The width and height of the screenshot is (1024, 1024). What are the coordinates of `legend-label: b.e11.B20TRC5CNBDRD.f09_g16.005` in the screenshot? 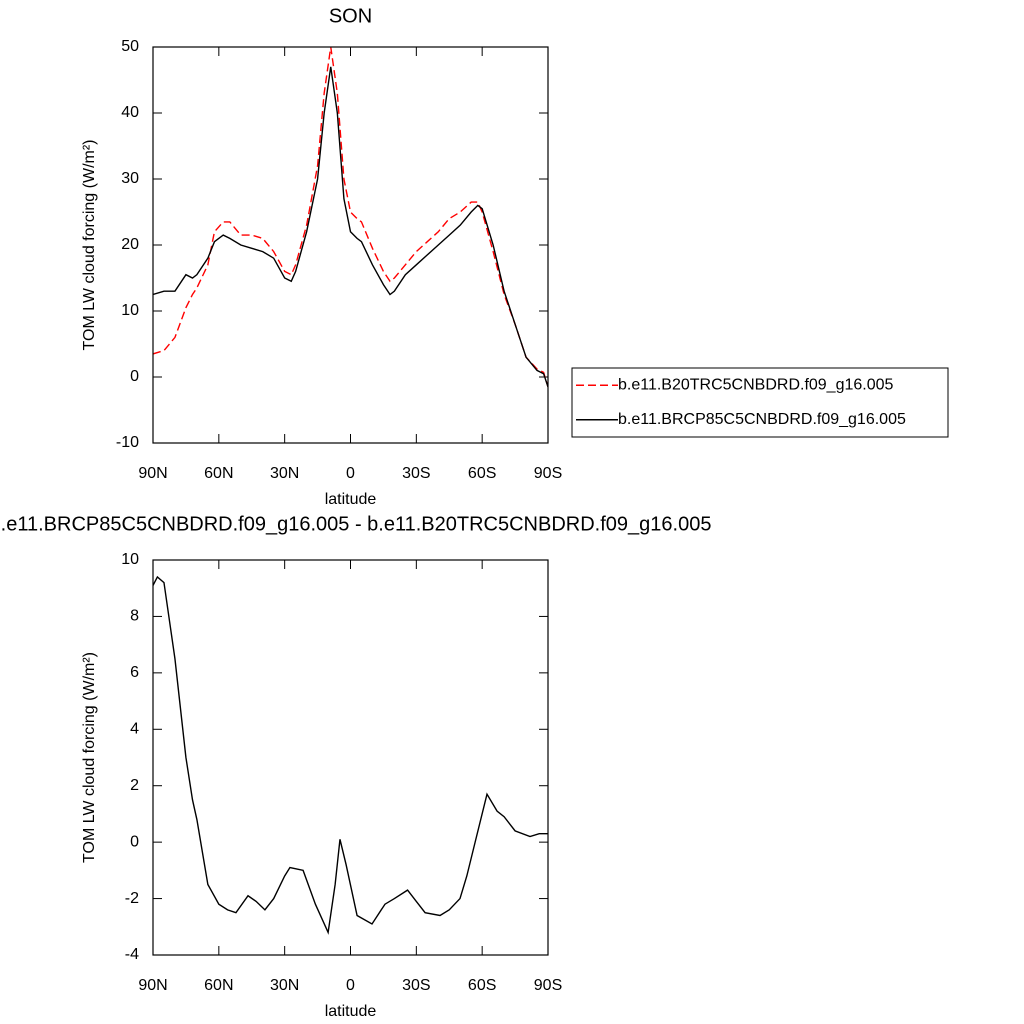 It's located at (756, 384).